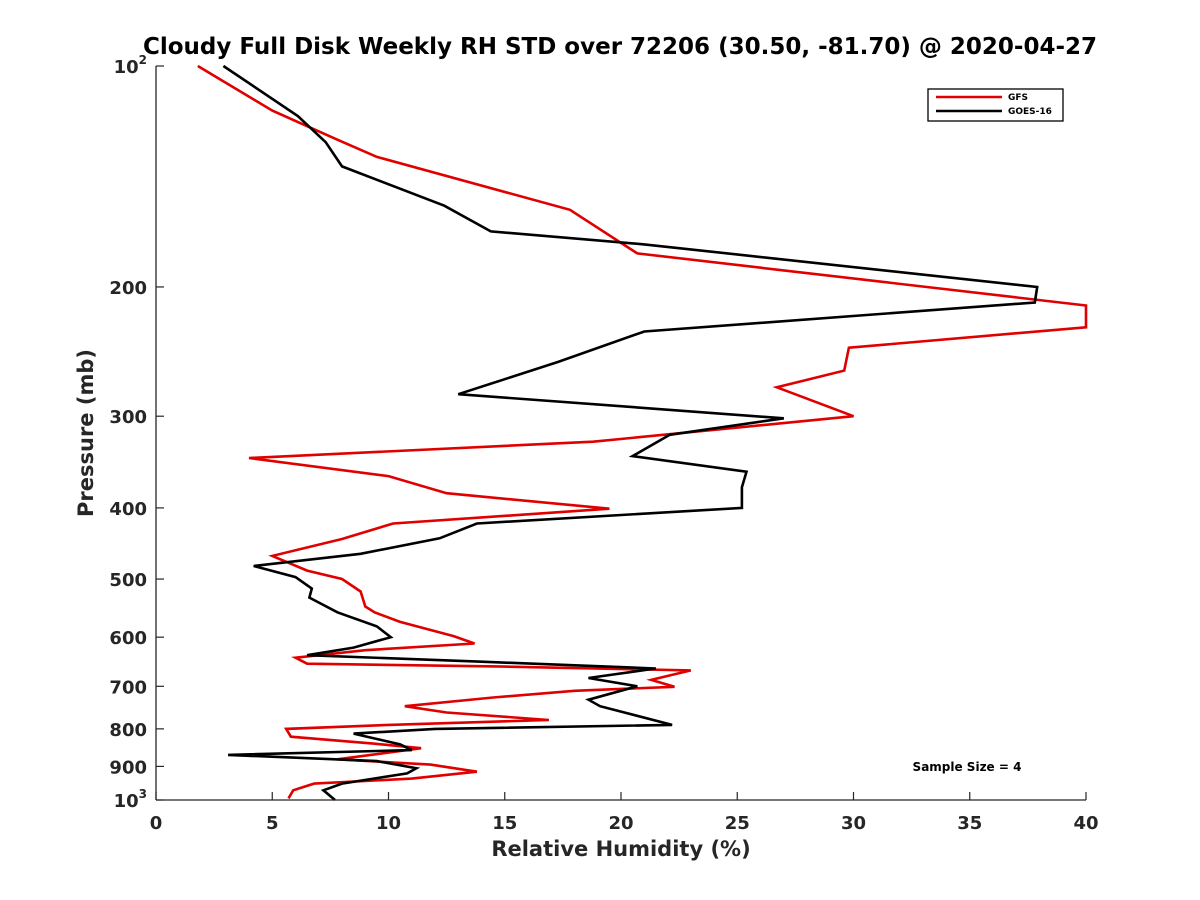 This screenshot has width=1200, height=900. Describe the element at coordinates (620, 823) in the screenshot. I see `x-tick-label: 20` at that location.